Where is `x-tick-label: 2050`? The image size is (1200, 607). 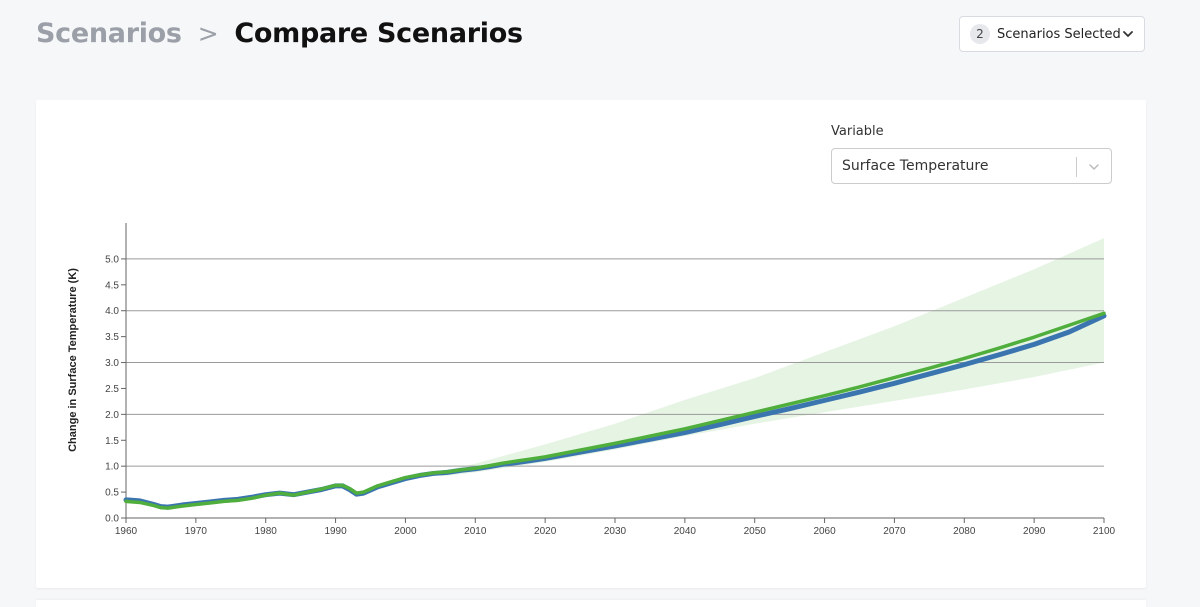
x-tick-label: 2050 is located at coordinates (755, 531).